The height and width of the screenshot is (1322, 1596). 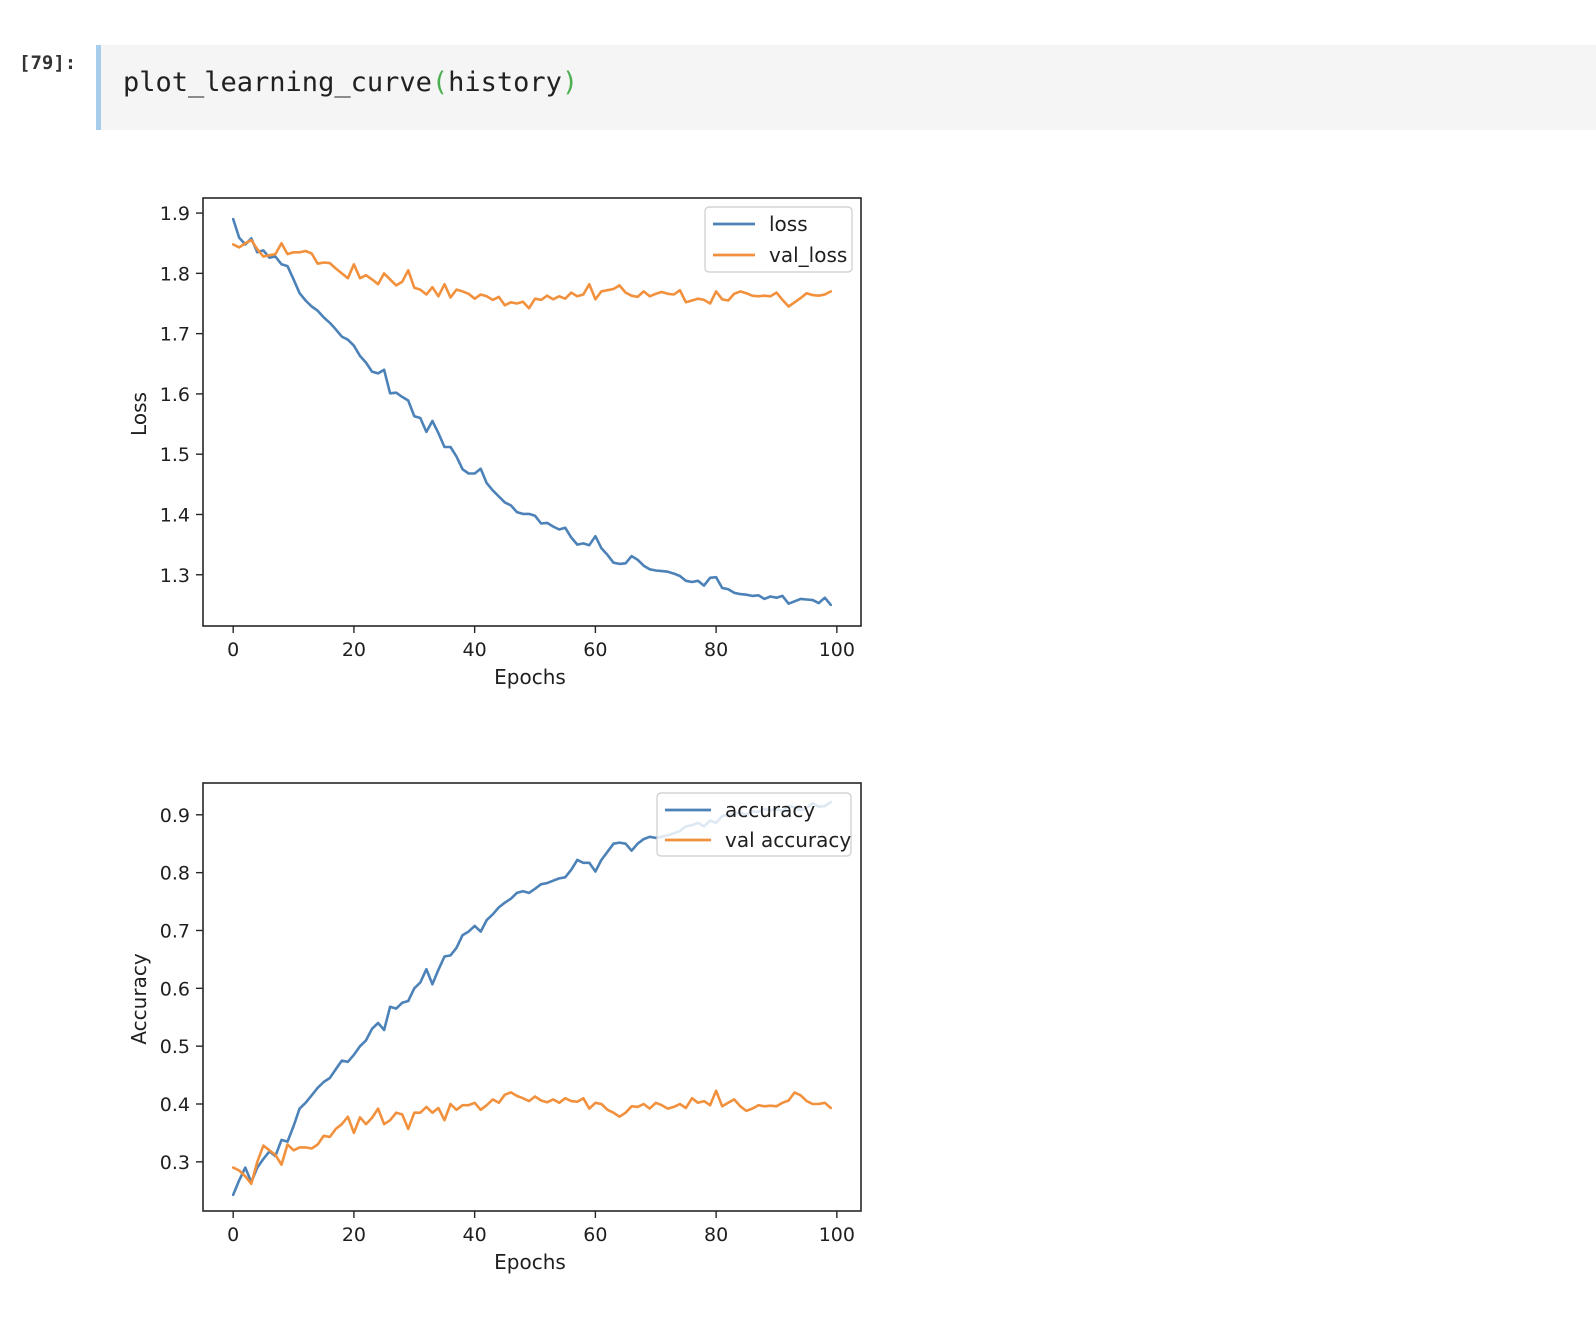 I want to click on y-tick-label: 1.5, so click(x=175, y=455).